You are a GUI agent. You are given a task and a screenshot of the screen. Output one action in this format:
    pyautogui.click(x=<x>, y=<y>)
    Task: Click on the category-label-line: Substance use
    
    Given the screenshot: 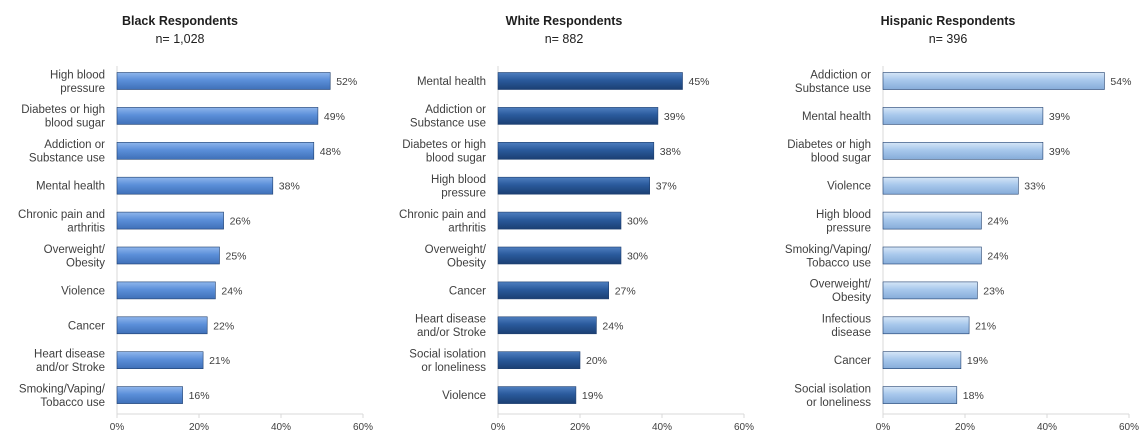 What is the action you would take?
    pyautogui.click(x=448, y=124)
    